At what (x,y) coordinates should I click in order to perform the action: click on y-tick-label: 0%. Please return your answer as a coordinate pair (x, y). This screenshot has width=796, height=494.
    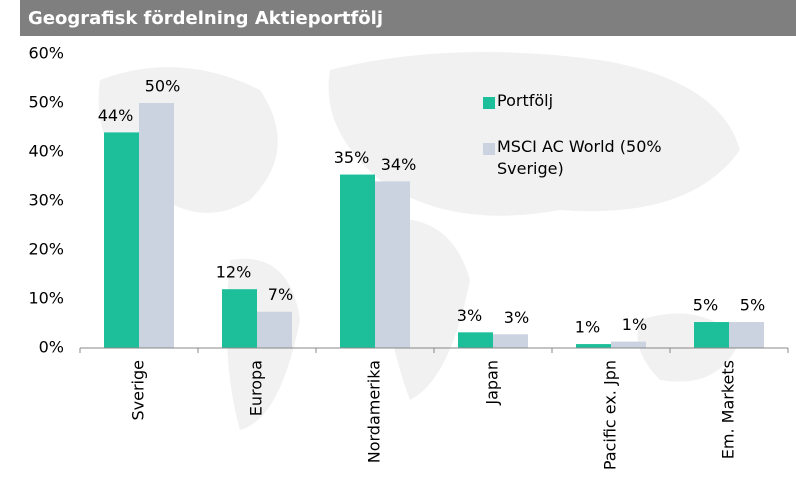
    Looking at the image, I should click on (51, 347).